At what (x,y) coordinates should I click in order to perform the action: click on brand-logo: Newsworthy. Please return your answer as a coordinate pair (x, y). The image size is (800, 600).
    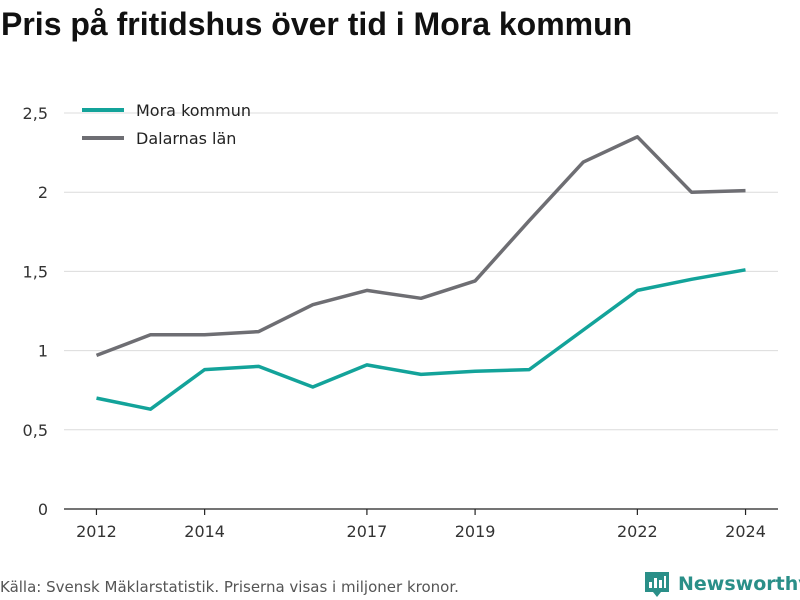
    Looking at the image, I should click on (722, 584).